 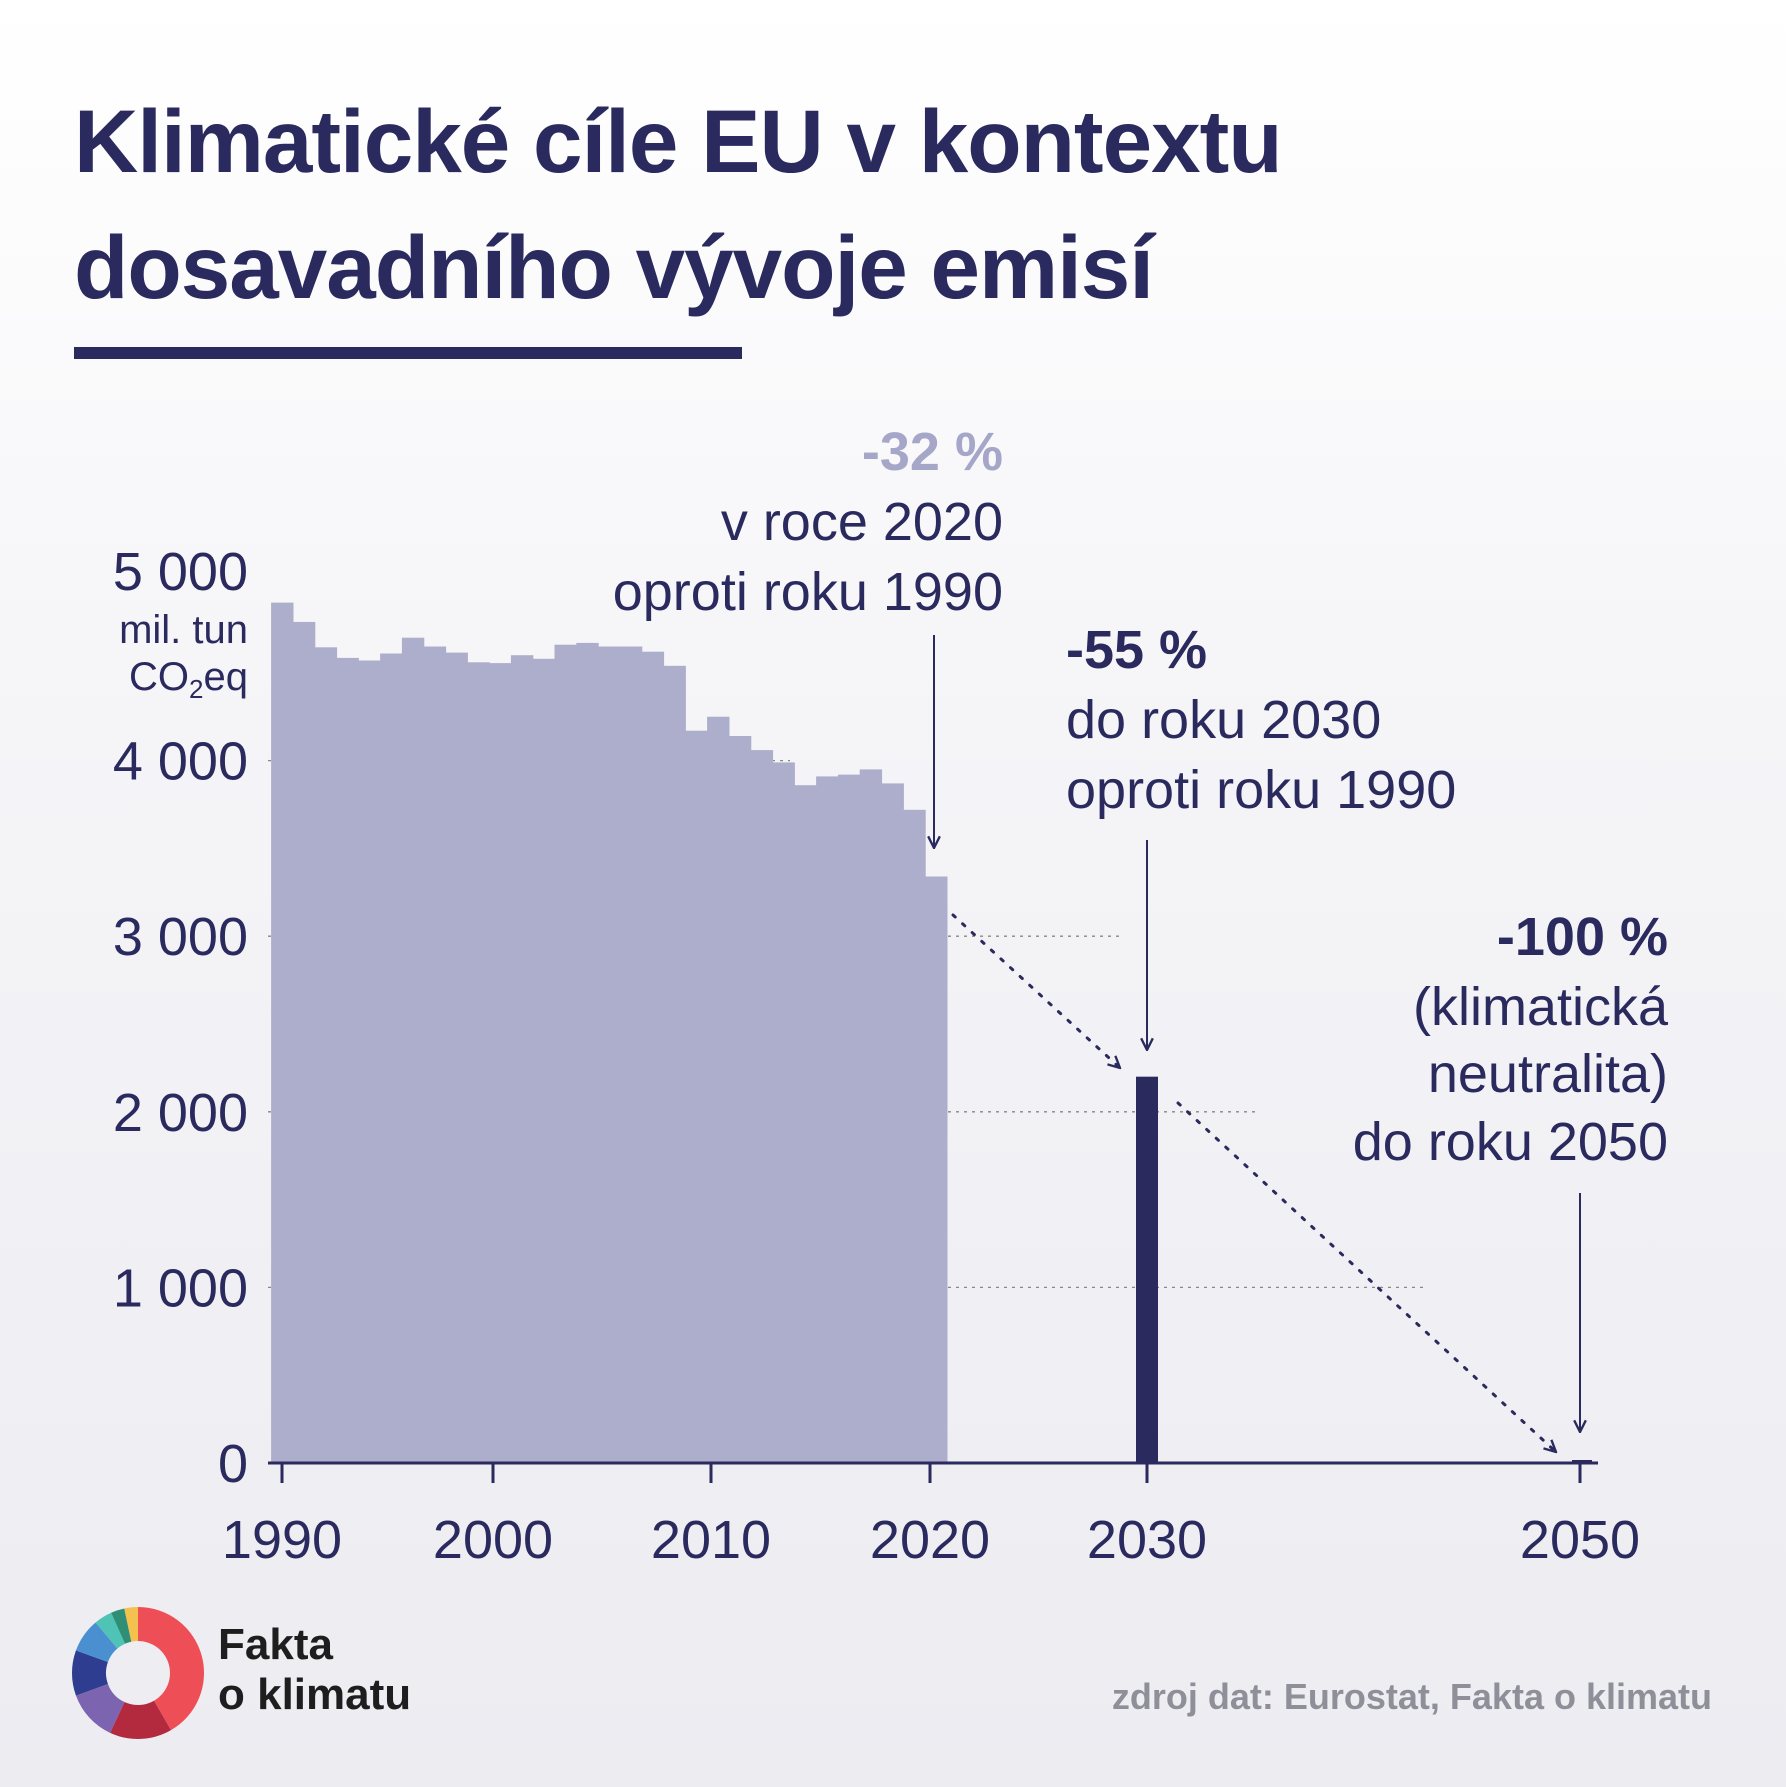 I want to click on brand-name: Fakta o klimatu, so click(x=314, y=1670).